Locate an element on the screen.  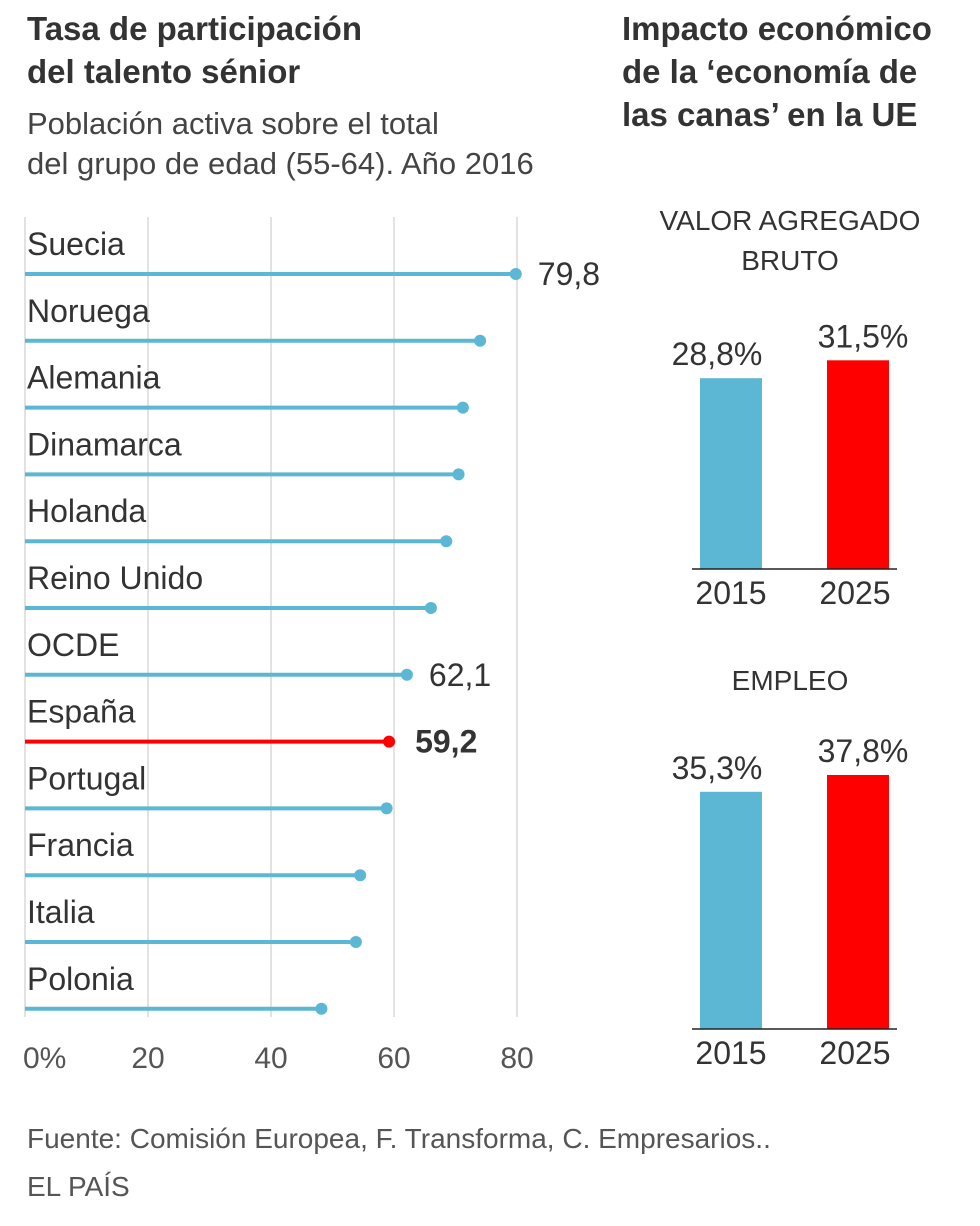
x-tick-label: 80 is located at coordinates (516, 1058).